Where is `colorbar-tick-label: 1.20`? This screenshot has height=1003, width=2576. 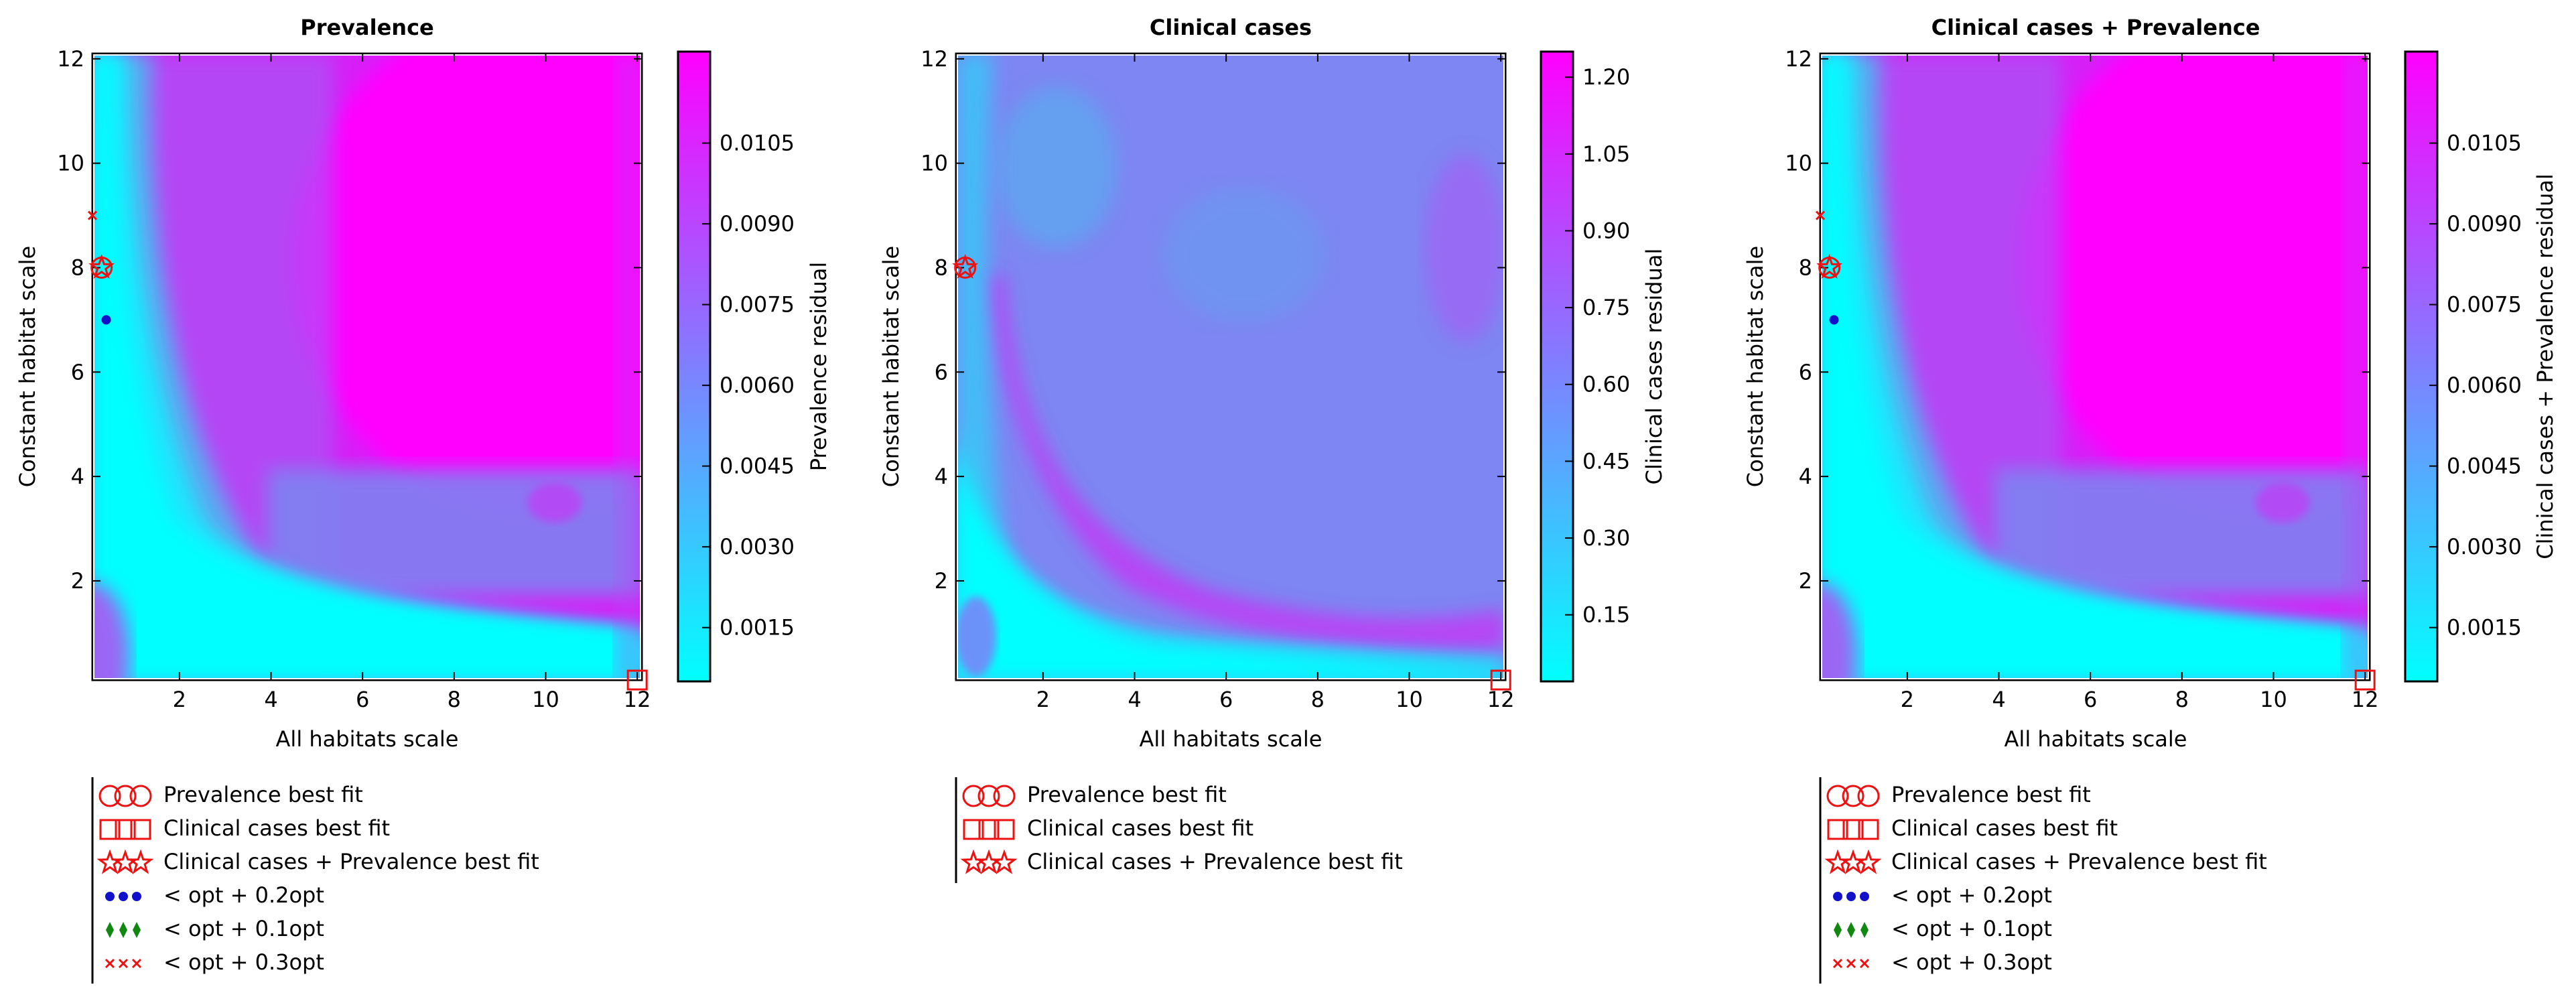
colorbar-tick-label: 1.20 is located at coordinates (1606, 77).